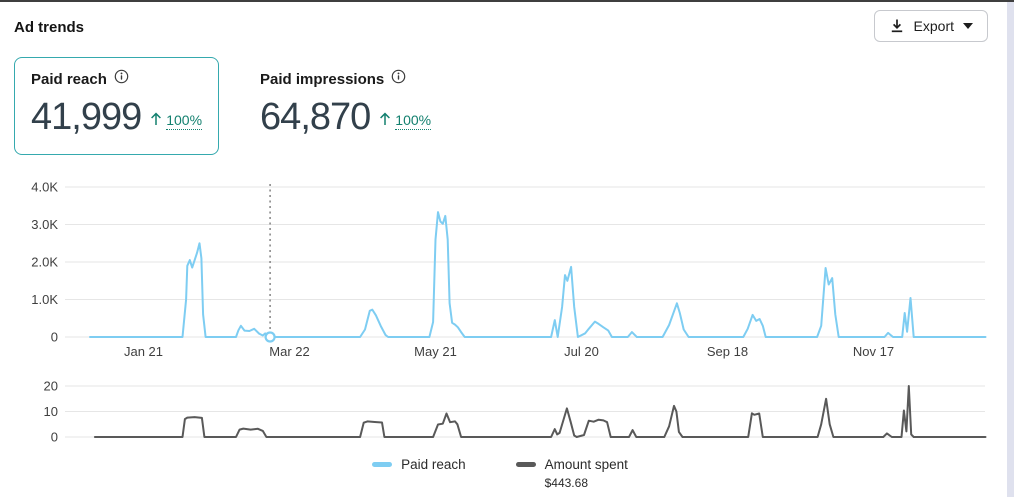 Image resolution: width=1014 pixels, height=497 pixels. What do you see at coordinates (897, 26) in the screenshot?
I see `download-icon` at bounding box center [897, 26].